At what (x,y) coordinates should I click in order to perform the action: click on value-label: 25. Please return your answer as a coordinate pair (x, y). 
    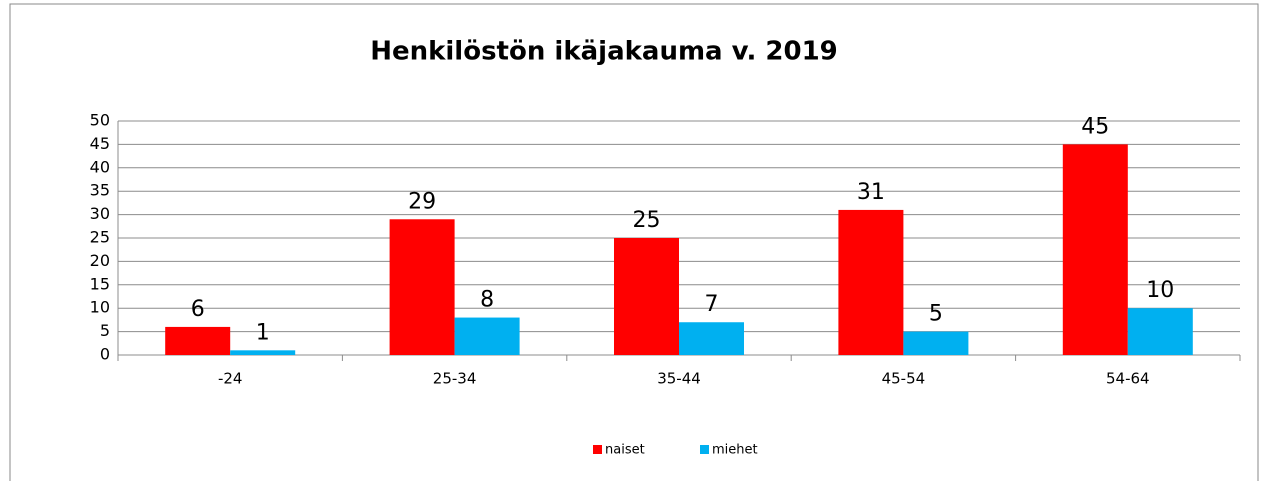
    Looking at the image, I should click on (647, 220).